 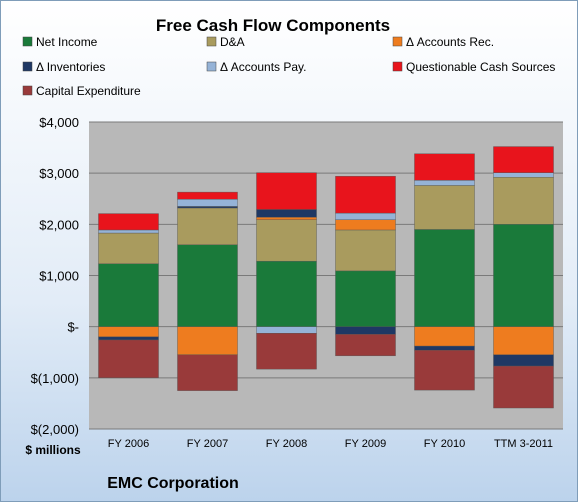 I want to click on legend-label-delta-accounts-rec: Δ Accounts Rec., so click(x=450, y=42).